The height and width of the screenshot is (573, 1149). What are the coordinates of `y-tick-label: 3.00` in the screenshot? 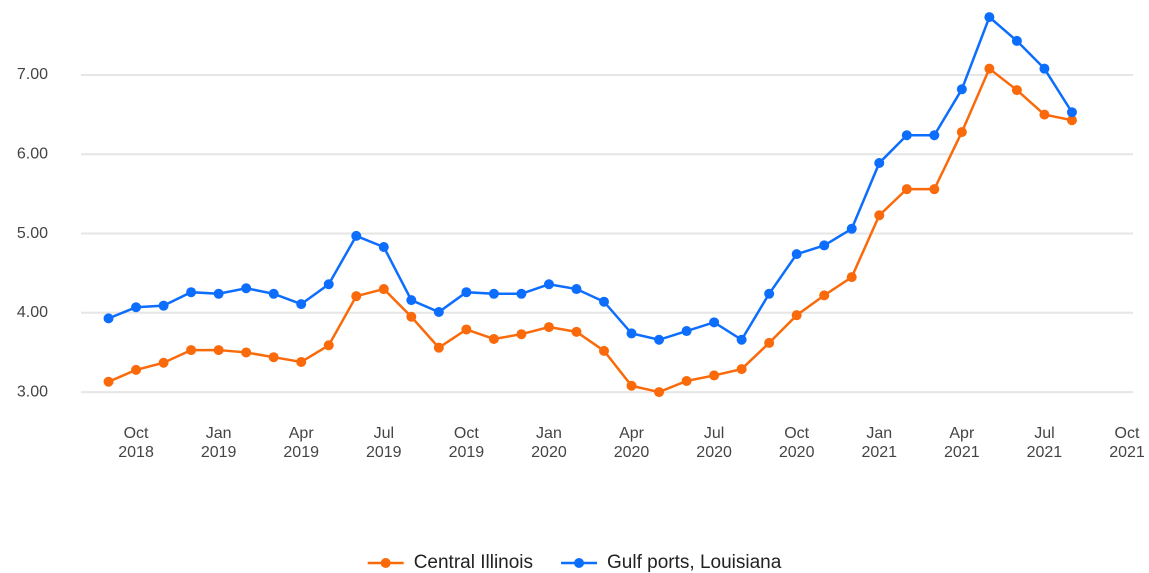 It's located at (32, 391).